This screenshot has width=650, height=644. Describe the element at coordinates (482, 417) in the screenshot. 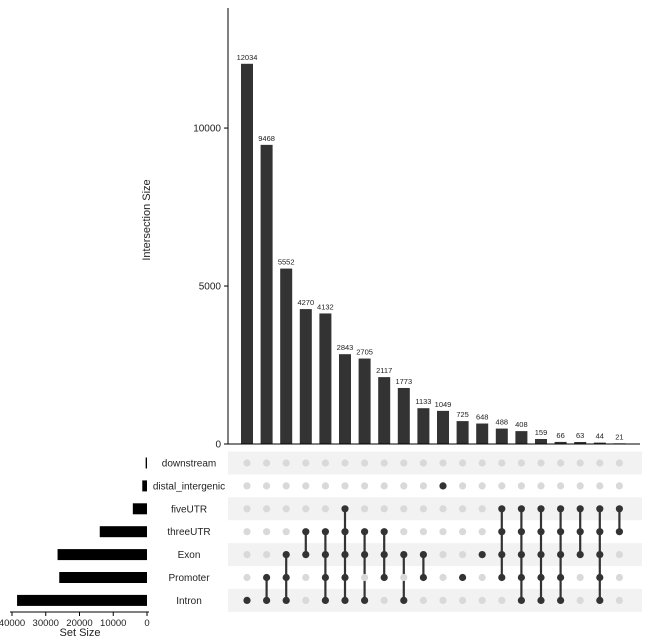

I see `intersection-bar-value: 648` at that location.